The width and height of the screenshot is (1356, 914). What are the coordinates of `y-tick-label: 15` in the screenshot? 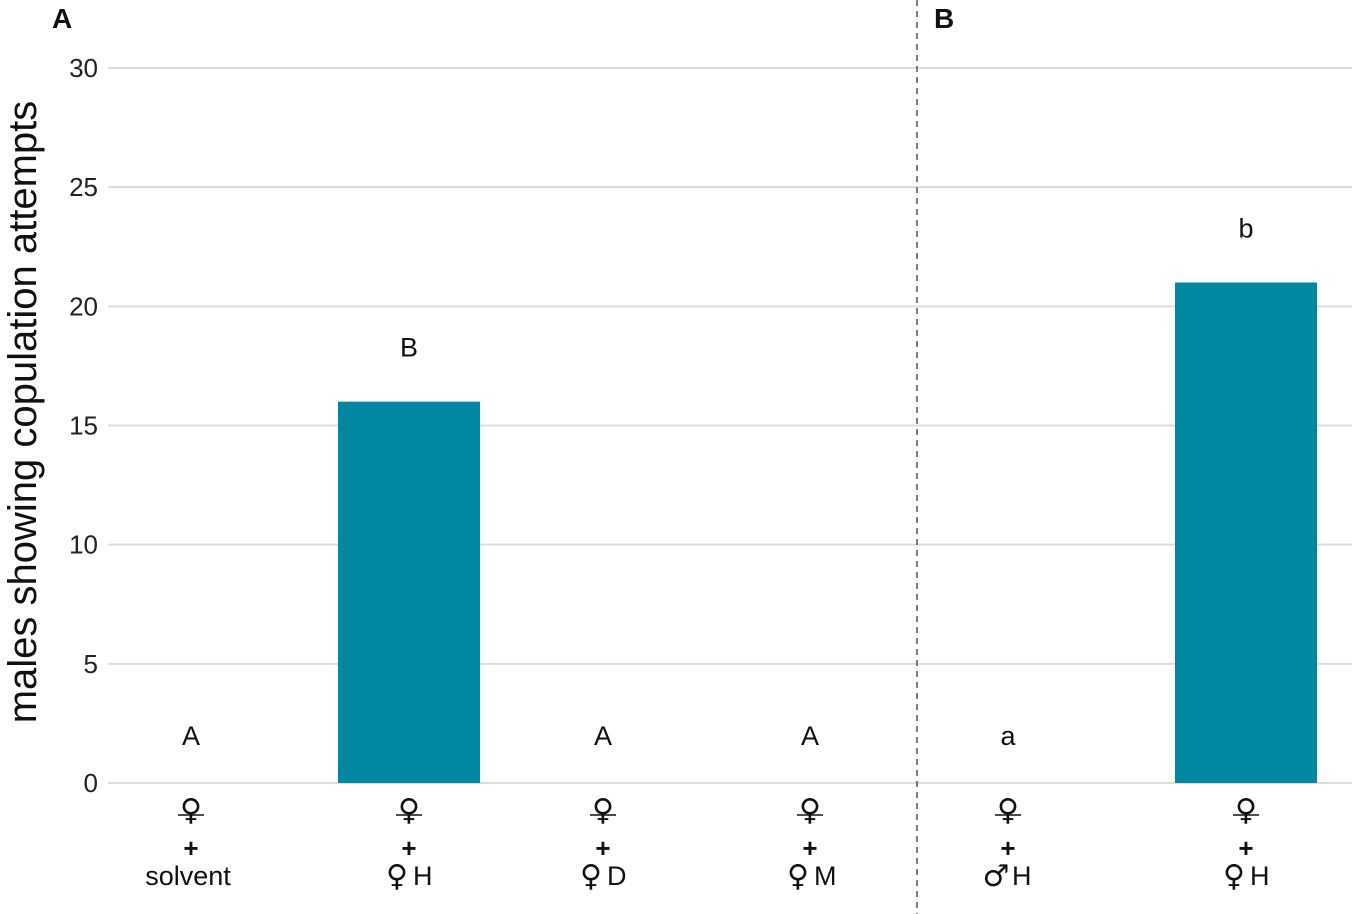 It's located at (83, 426).